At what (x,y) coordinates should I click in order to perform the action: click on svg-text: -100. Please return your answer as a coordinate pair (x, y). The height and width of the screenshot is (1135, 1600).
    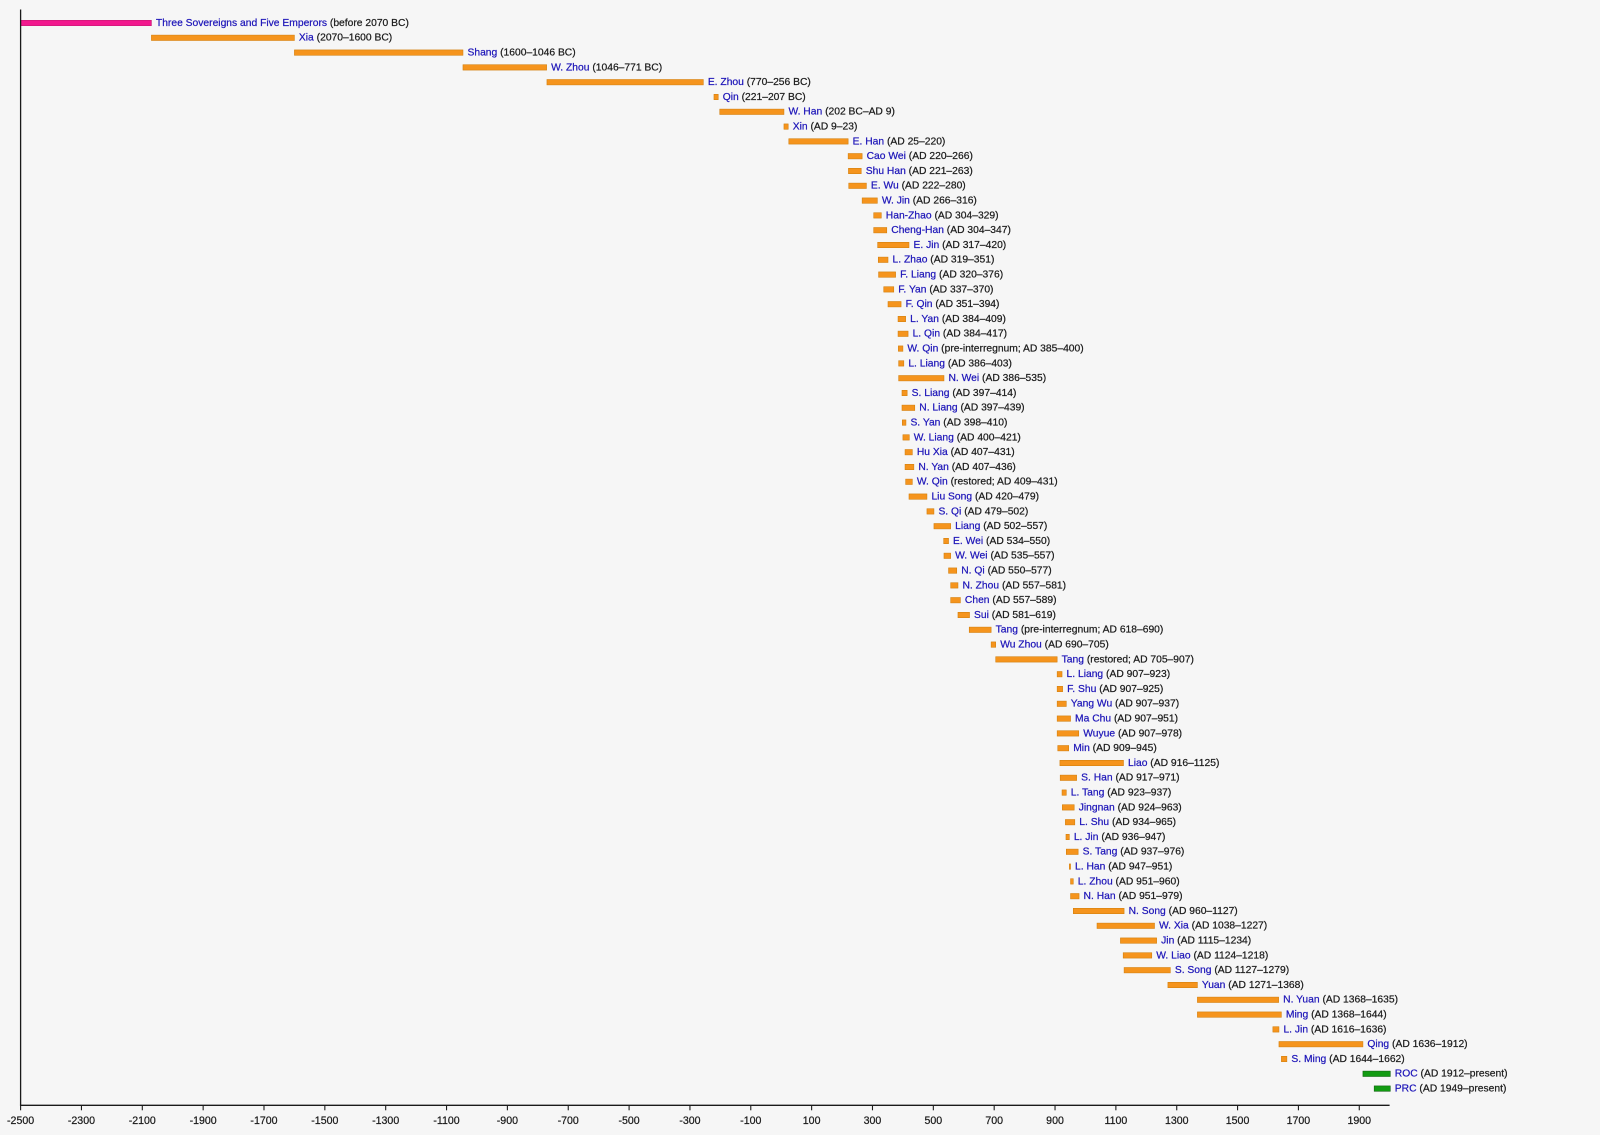
    Looking at the image, I should click on (750, 1121).